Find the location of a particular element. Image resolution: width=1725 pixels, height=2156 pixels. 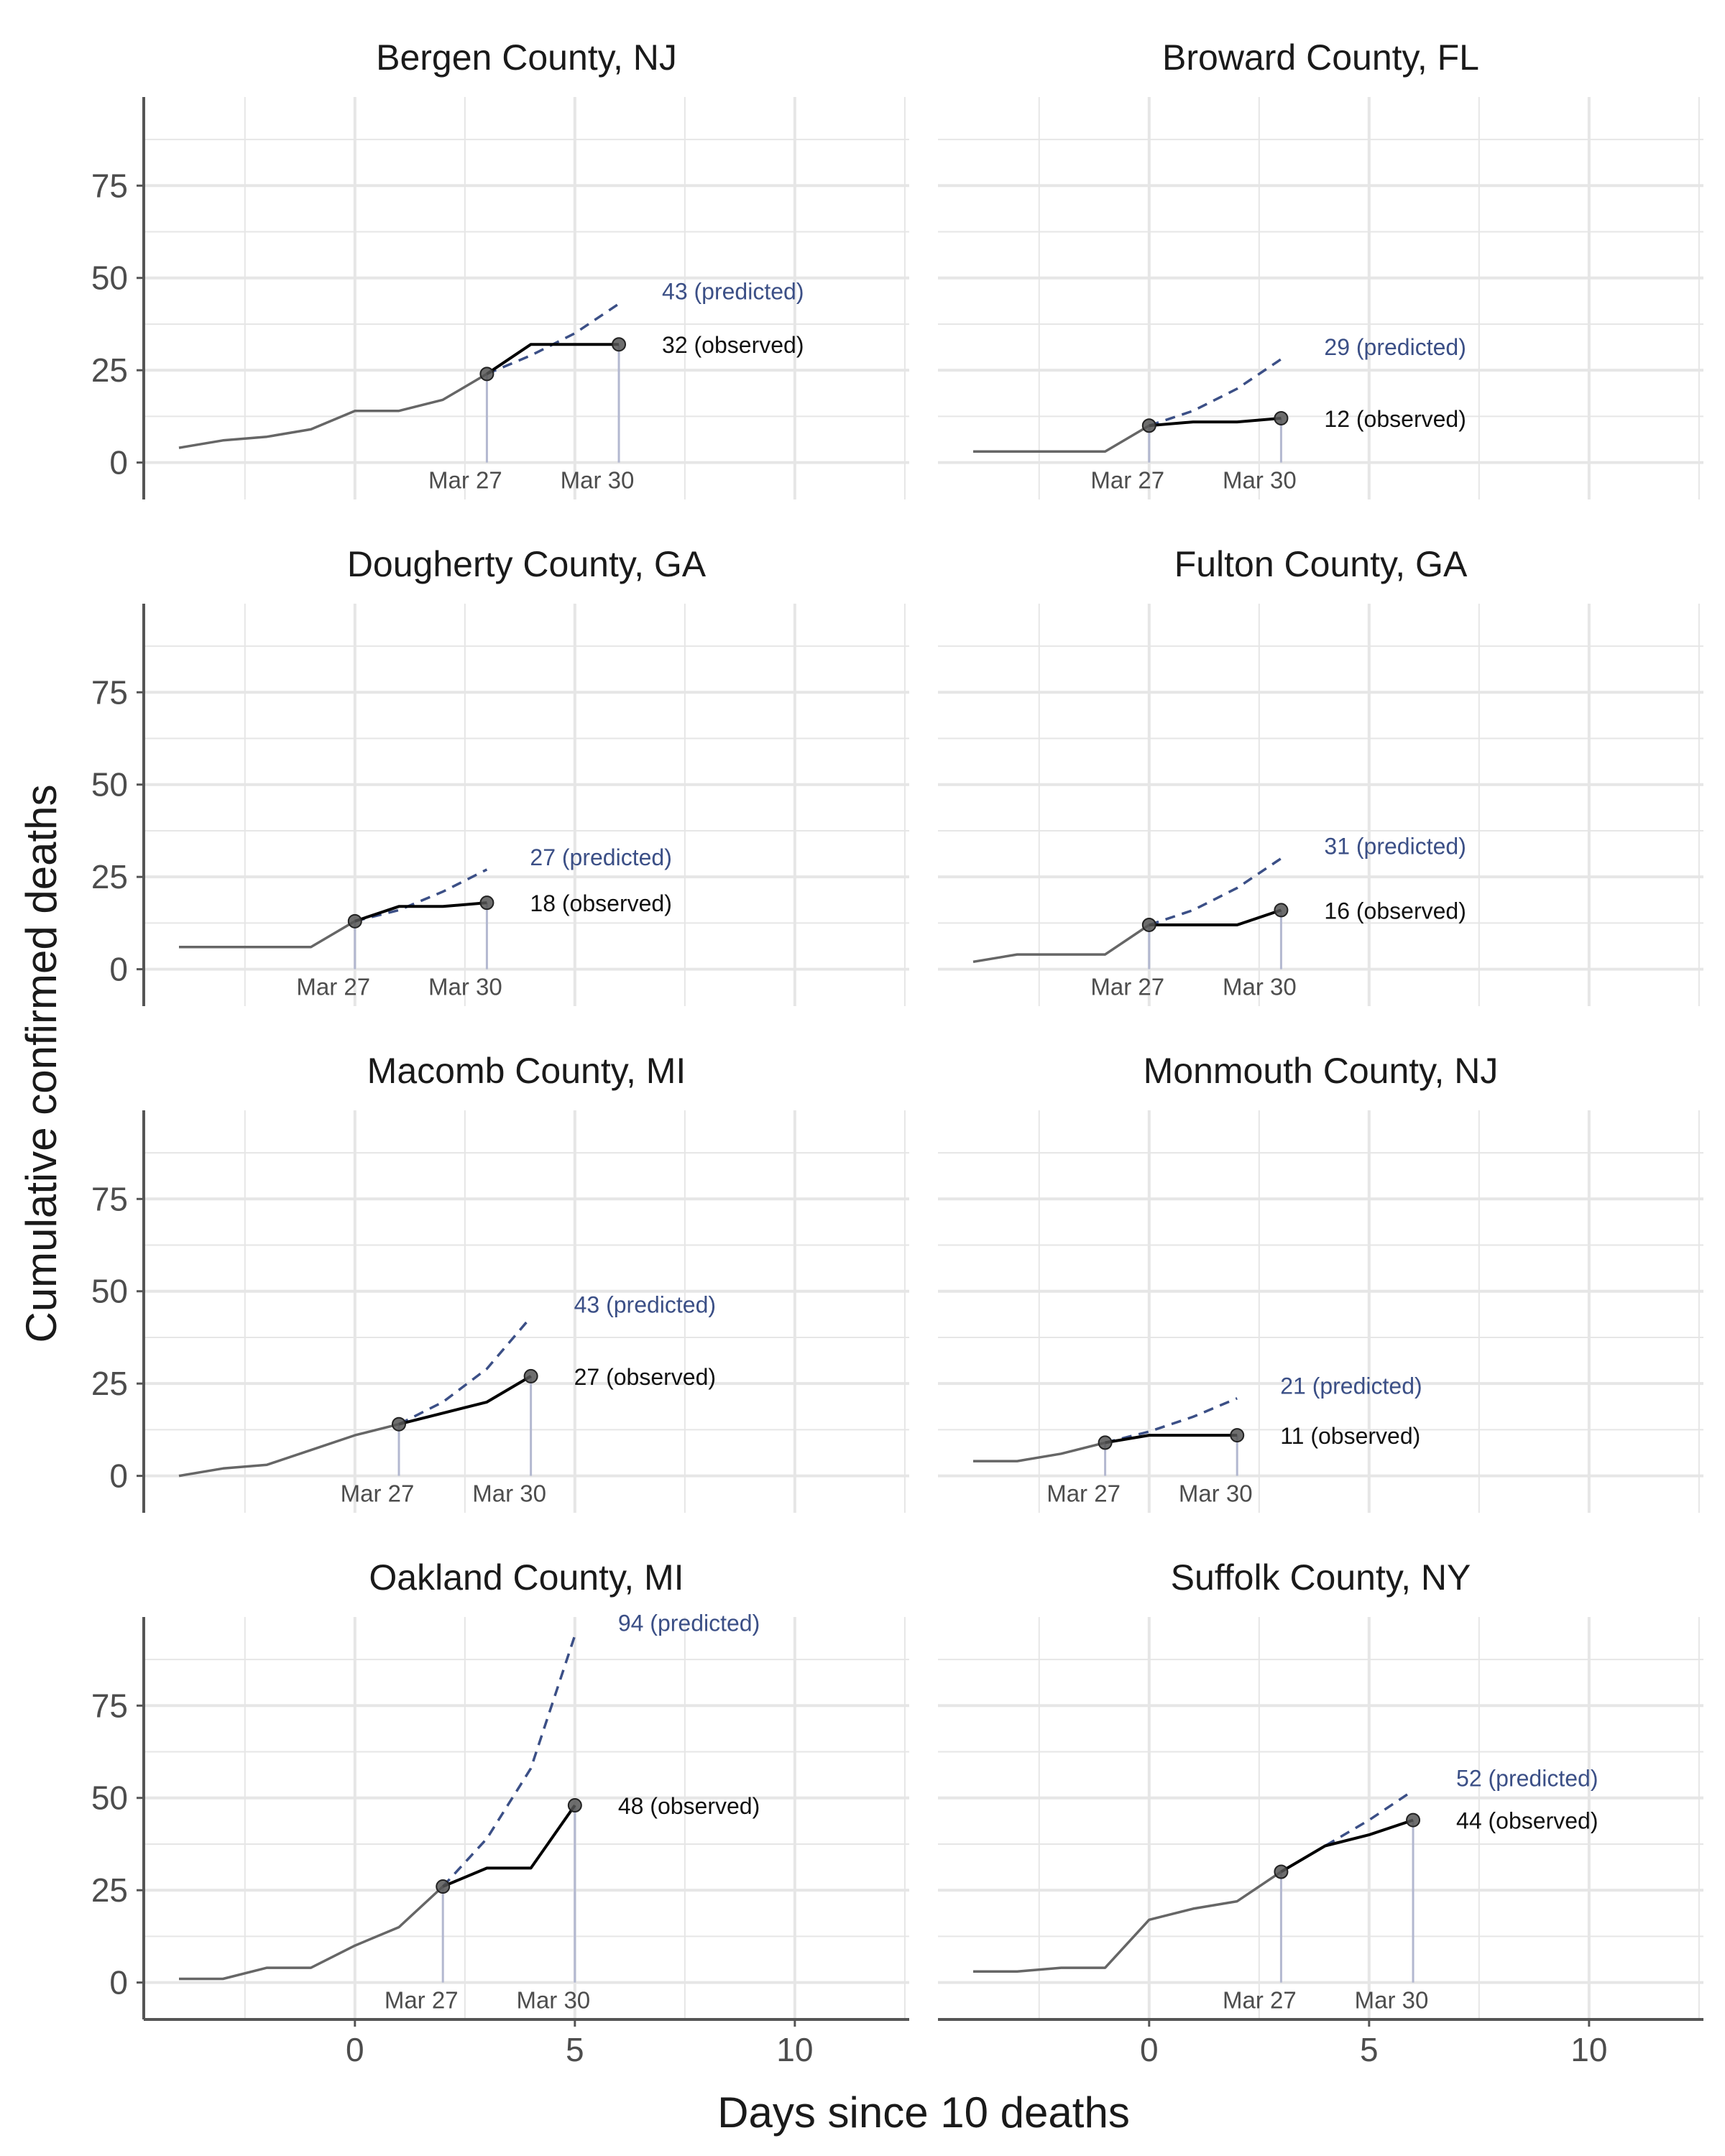

observed-label: 18 (observed) is located at coordinates (600, 903).